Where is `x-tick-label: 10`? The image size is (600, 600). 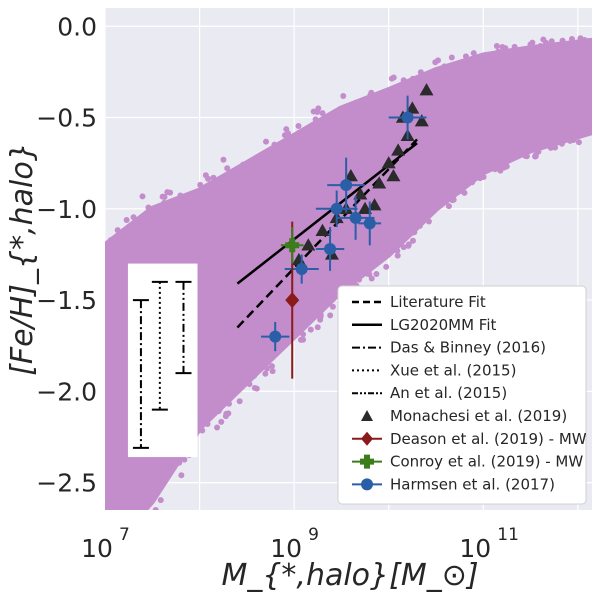 x-tick-label: 10 is located at coordinates (286, 548).